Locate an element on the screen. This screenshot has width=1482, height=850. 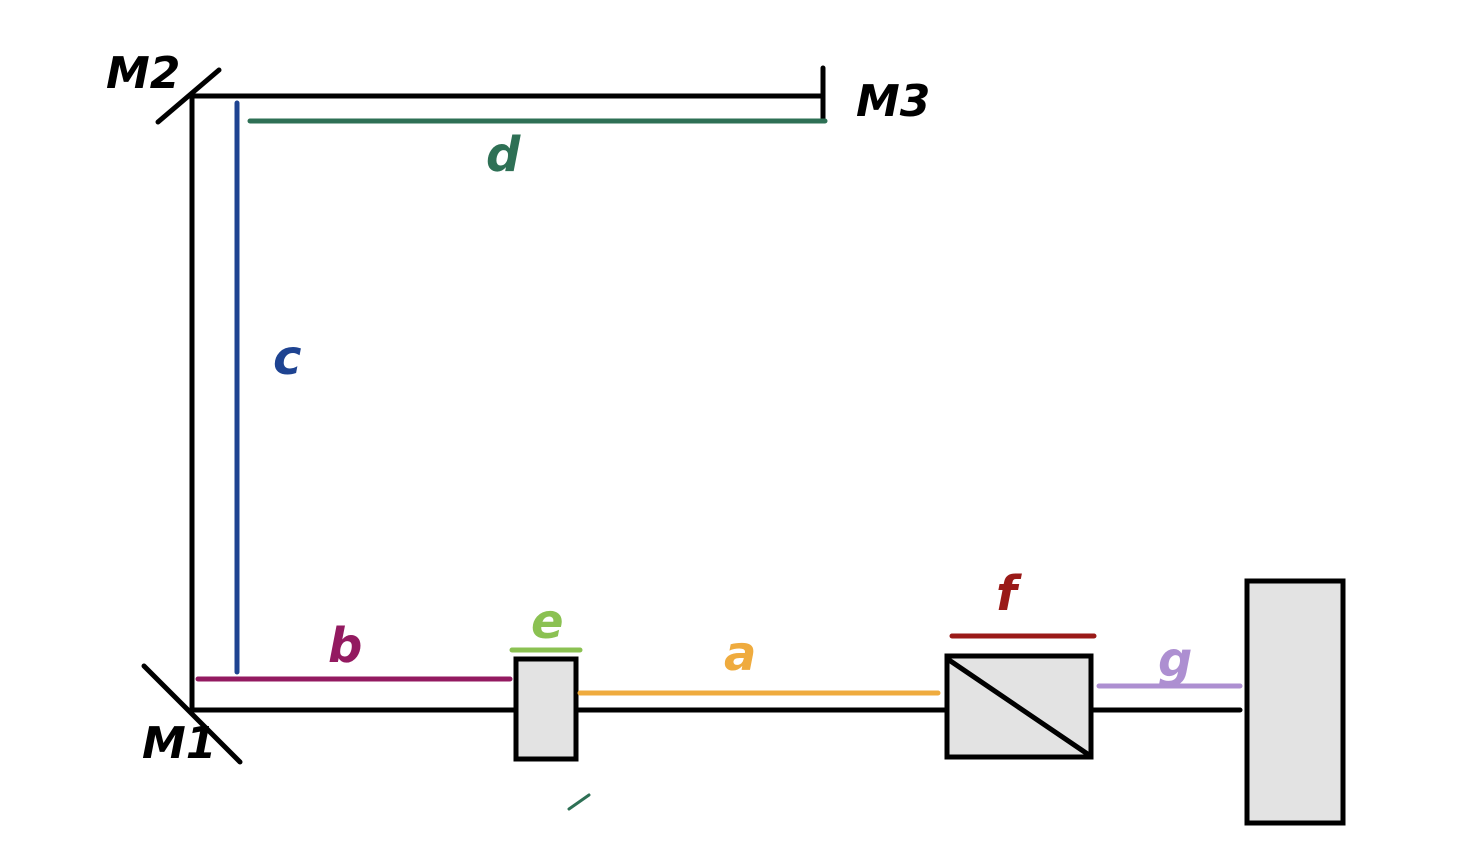
label-segment-c: c is located at coordinates (287, 358).